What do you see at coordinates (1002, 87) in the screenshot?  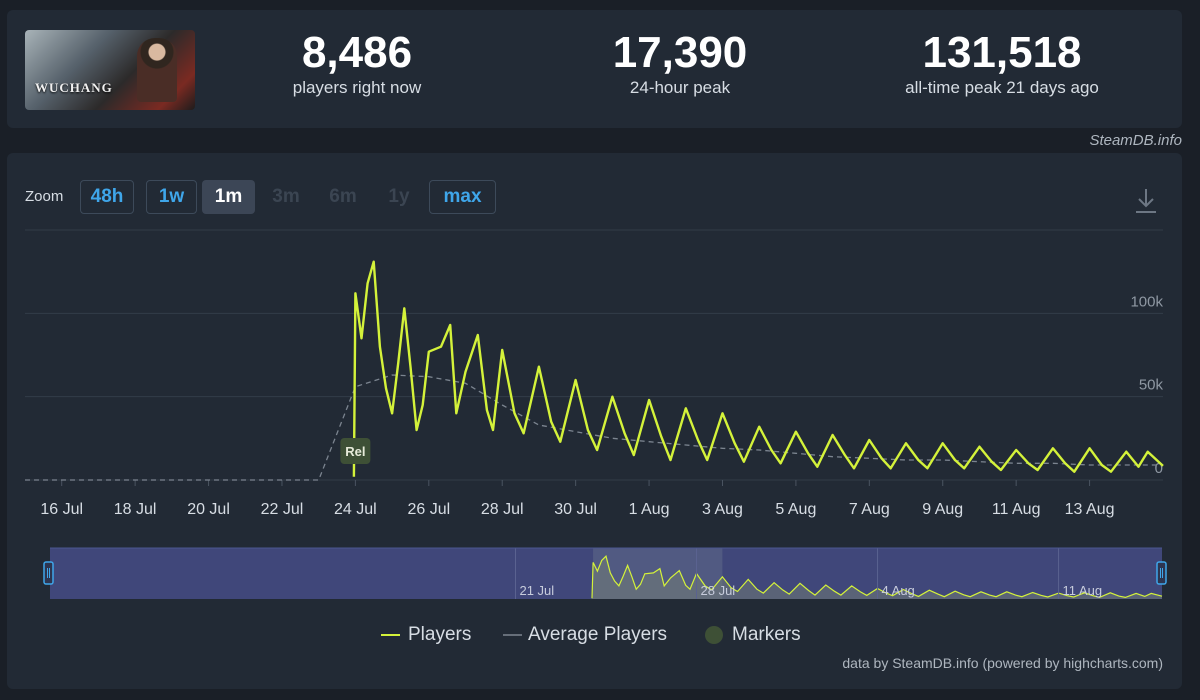 I see `stat-alltime-peak-label: all-time peak 21 days ago` at bounding box center [1002, 87].